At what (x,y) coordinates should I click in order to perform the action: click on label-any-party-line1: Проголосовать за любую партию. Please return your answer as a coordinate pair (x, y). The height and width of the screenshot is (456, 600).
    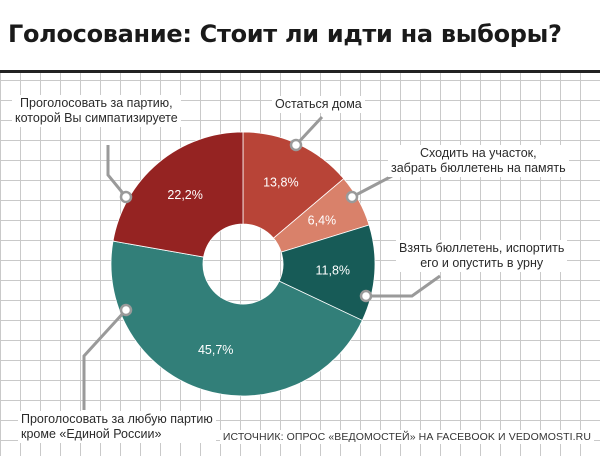
    Looking at the image, I should click on (117, 419).